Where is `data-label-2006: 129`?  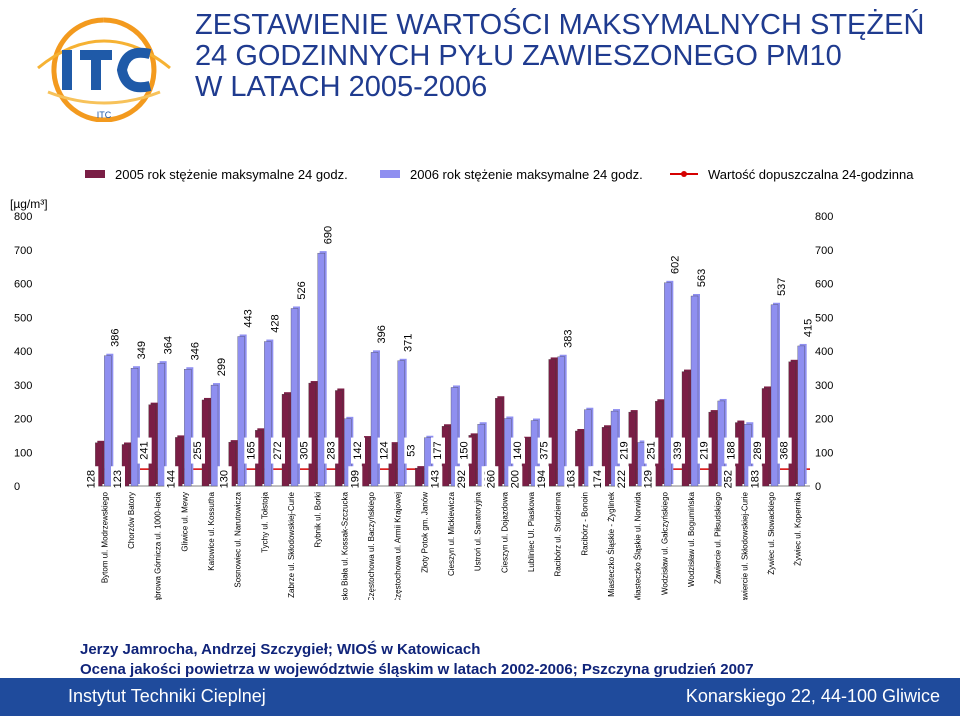
data-label-2006: 129 is located at coordinates (649, 479).